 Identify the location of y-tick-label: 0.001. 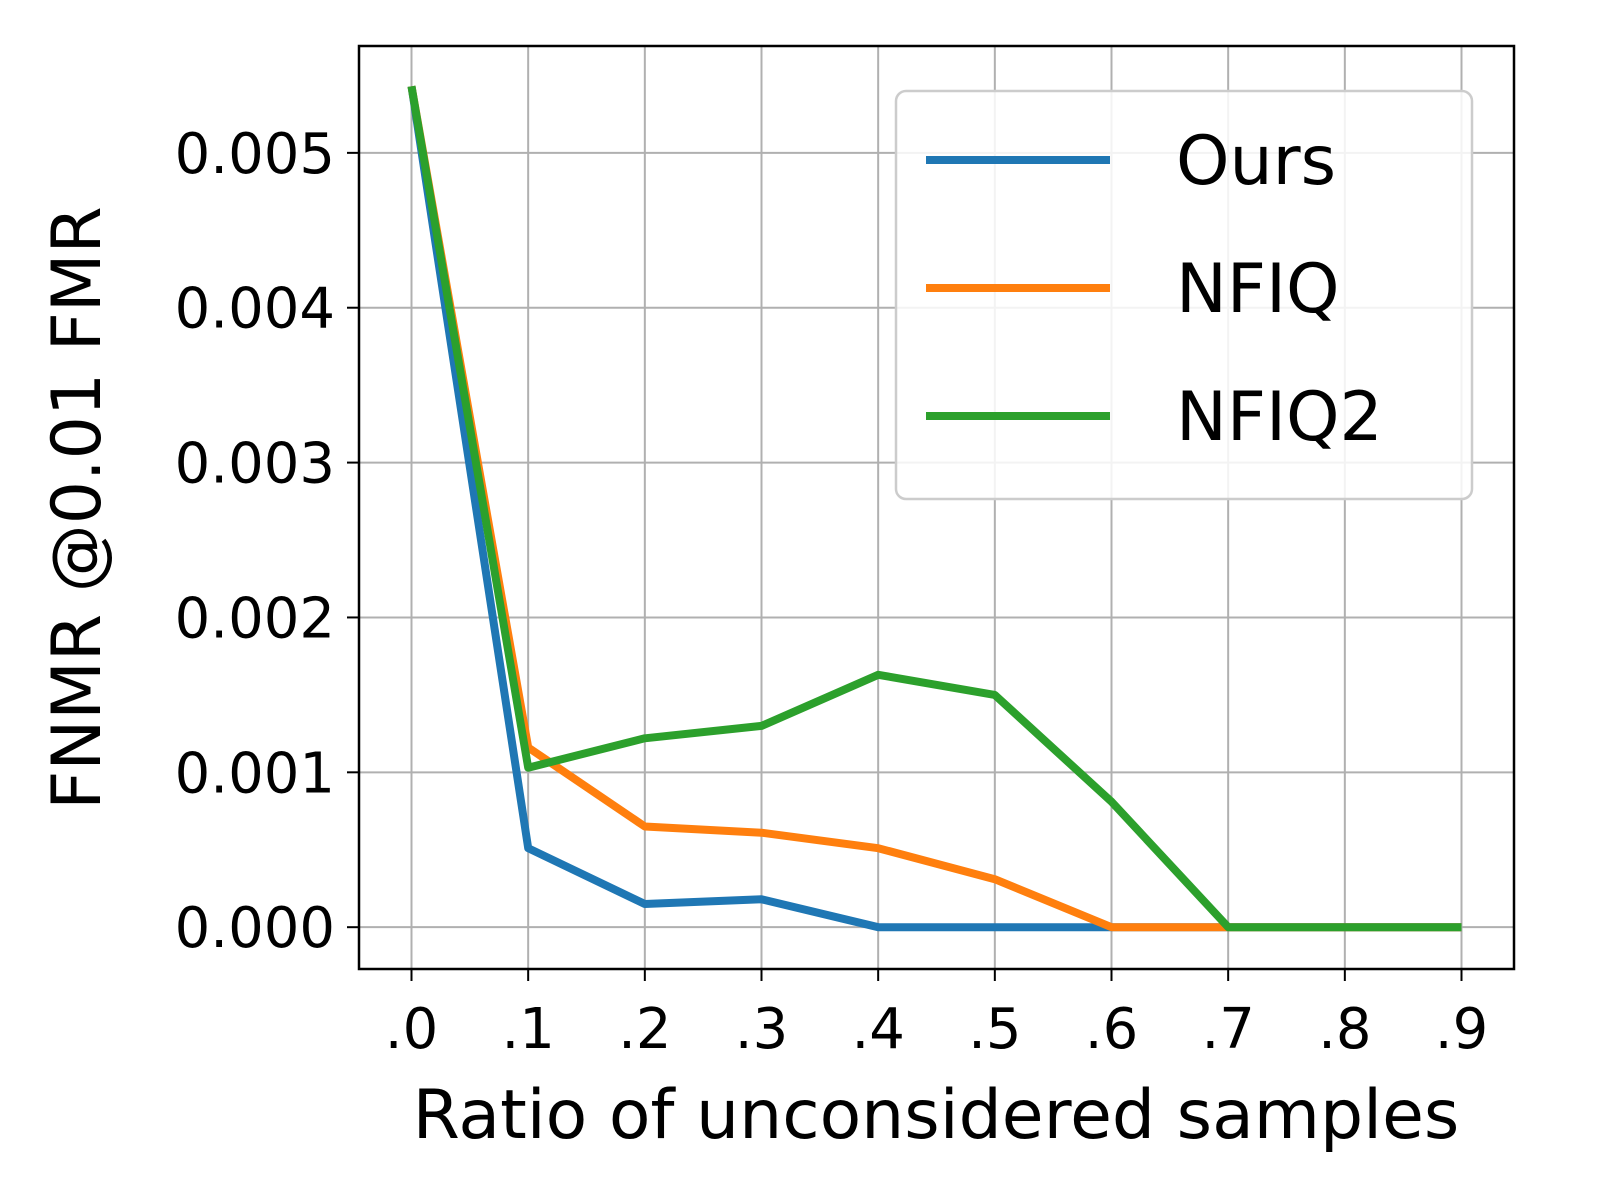
(255, 773).